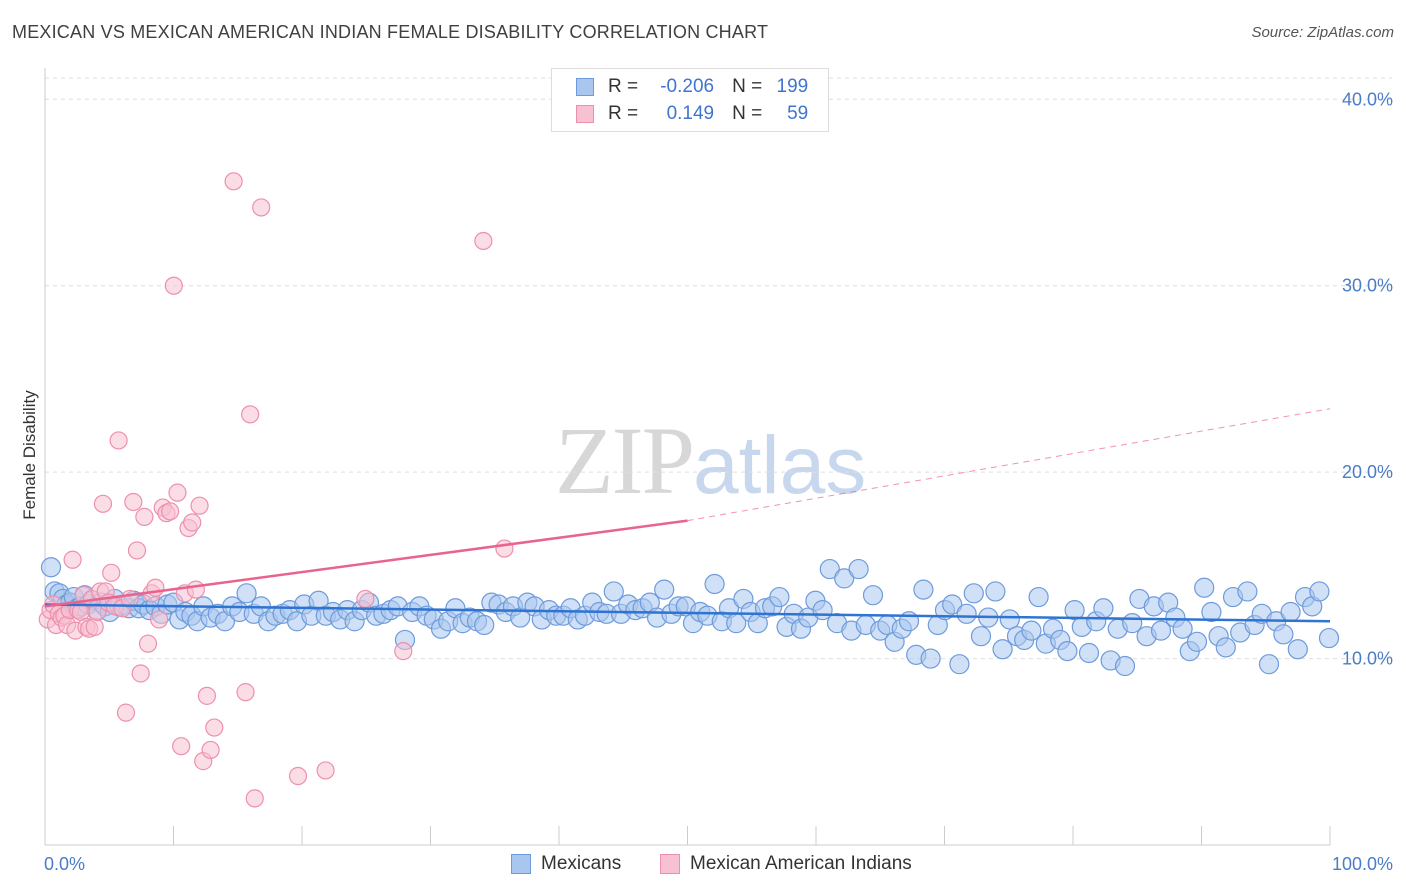 The image size is (1406, 892). What do you see at coordinates (585, 87) in the screenshot?
I see `legend-swatch-mexicans` at bounding box center [585, 87].